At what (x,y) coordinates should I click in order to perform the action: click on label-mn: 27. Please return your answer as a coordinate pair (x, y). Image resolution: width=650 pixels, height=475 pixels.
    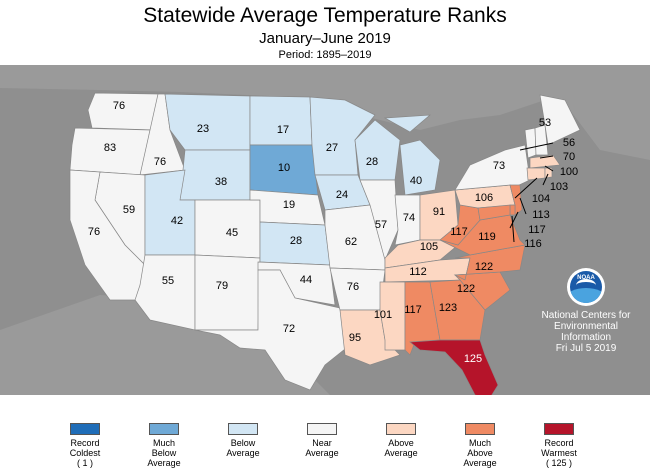
    Looking at the image, I should click on (332, 148).